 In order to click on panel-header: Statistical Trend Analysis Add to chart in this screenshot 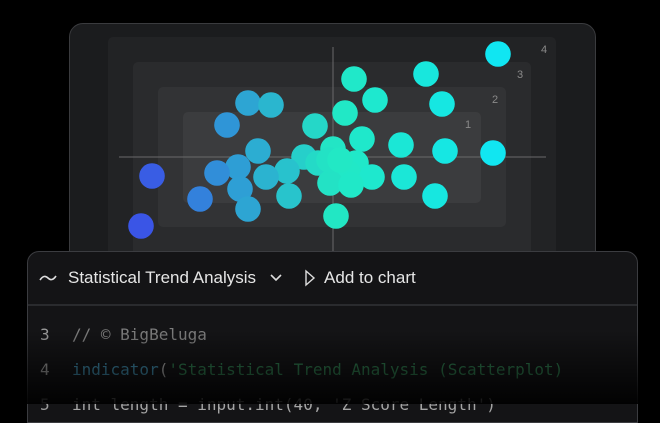, I will do `click(332, 279)`.